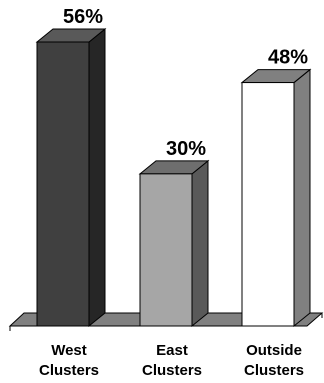 The width and height of the screenshot is (324, 383). Describe the element at coordinates (186, 149) in the screenshot. I see `data-label-2: 30%` at that location.